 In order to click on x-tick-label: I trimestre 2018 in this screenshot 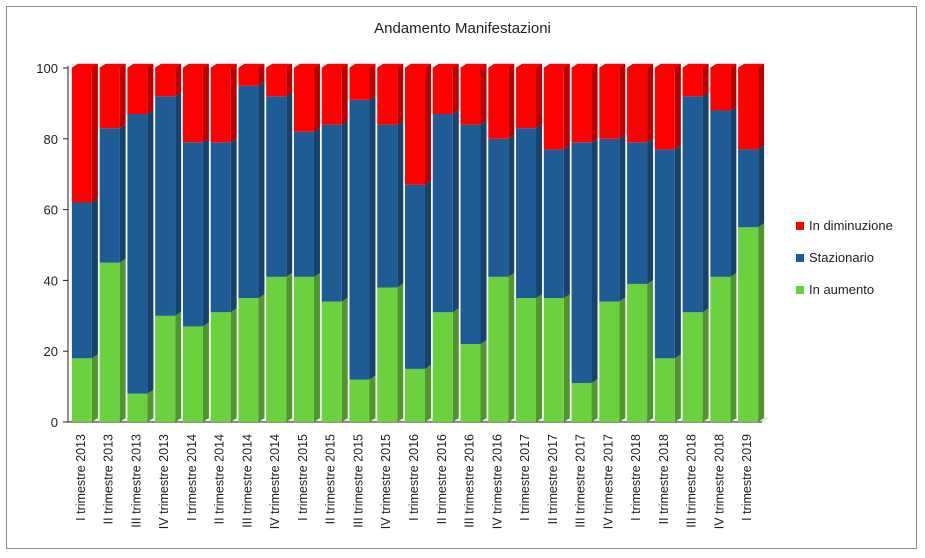, I will do `click(636, 477)`.